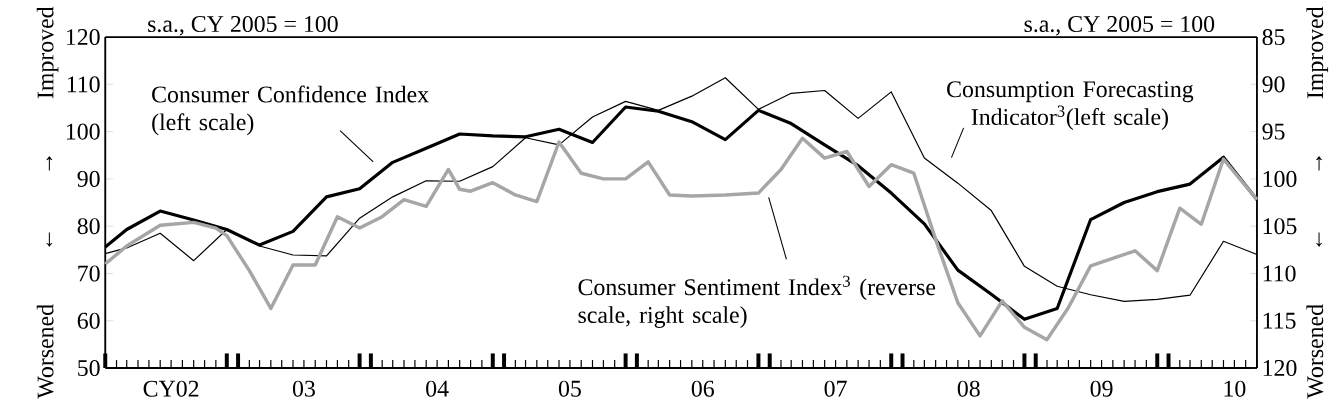 The height and width of the screenshot is (413, 1343). Describe the element at coordinates (83, 84) in the screenshot. I see `y-tick-label: 110` at that location.